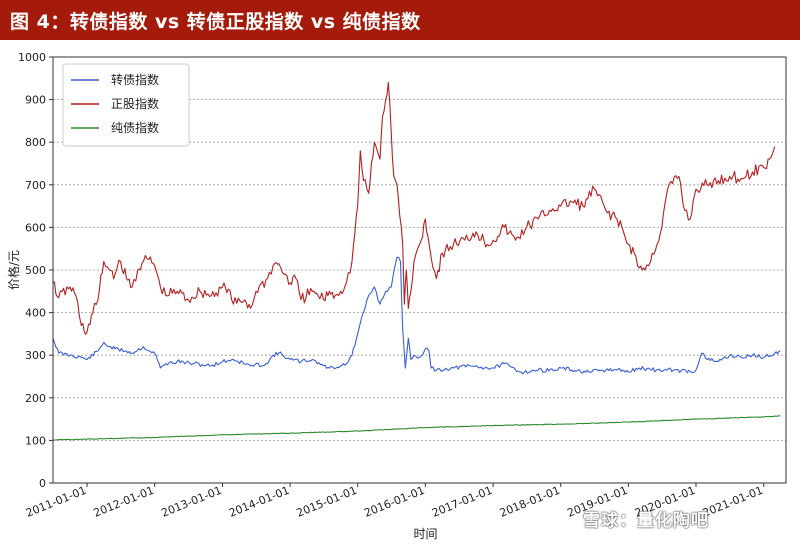 This screenshot has width=800, height=544. What do you see at coordinates (259, 502) in the screenshot?
I see `x-tick-label: 2014-01-01` at bounding box center [259, 502].